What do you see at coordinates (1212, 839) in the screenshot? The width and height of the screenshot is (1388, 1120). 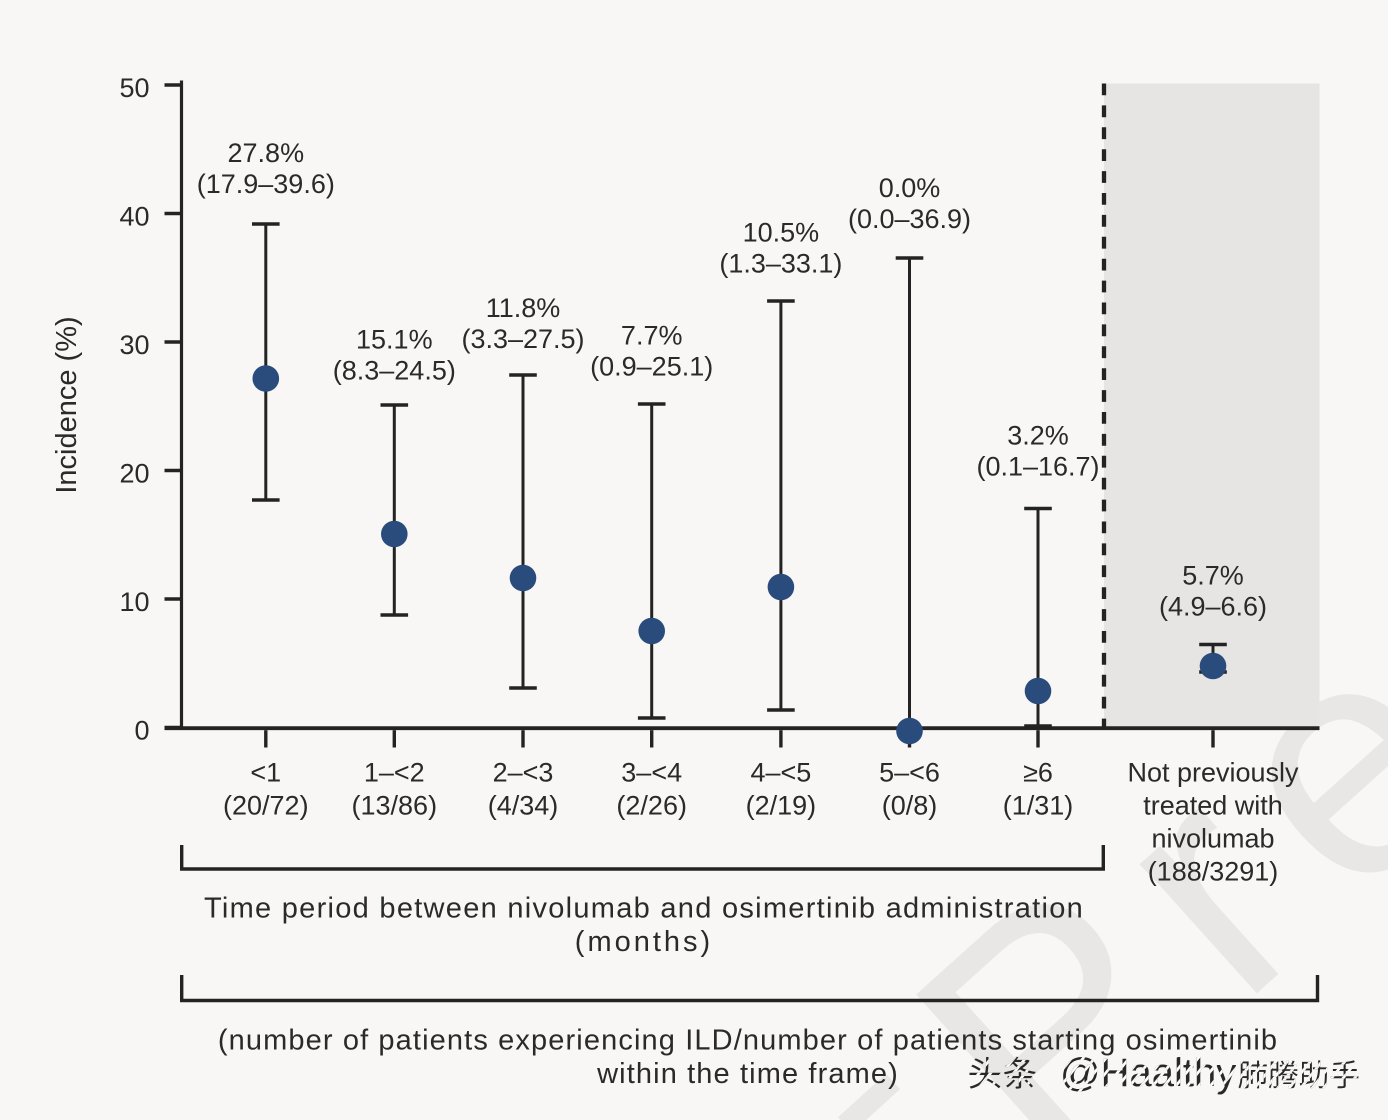 I see `svg-text: nivolumab` at bounding box center [1212, 839].